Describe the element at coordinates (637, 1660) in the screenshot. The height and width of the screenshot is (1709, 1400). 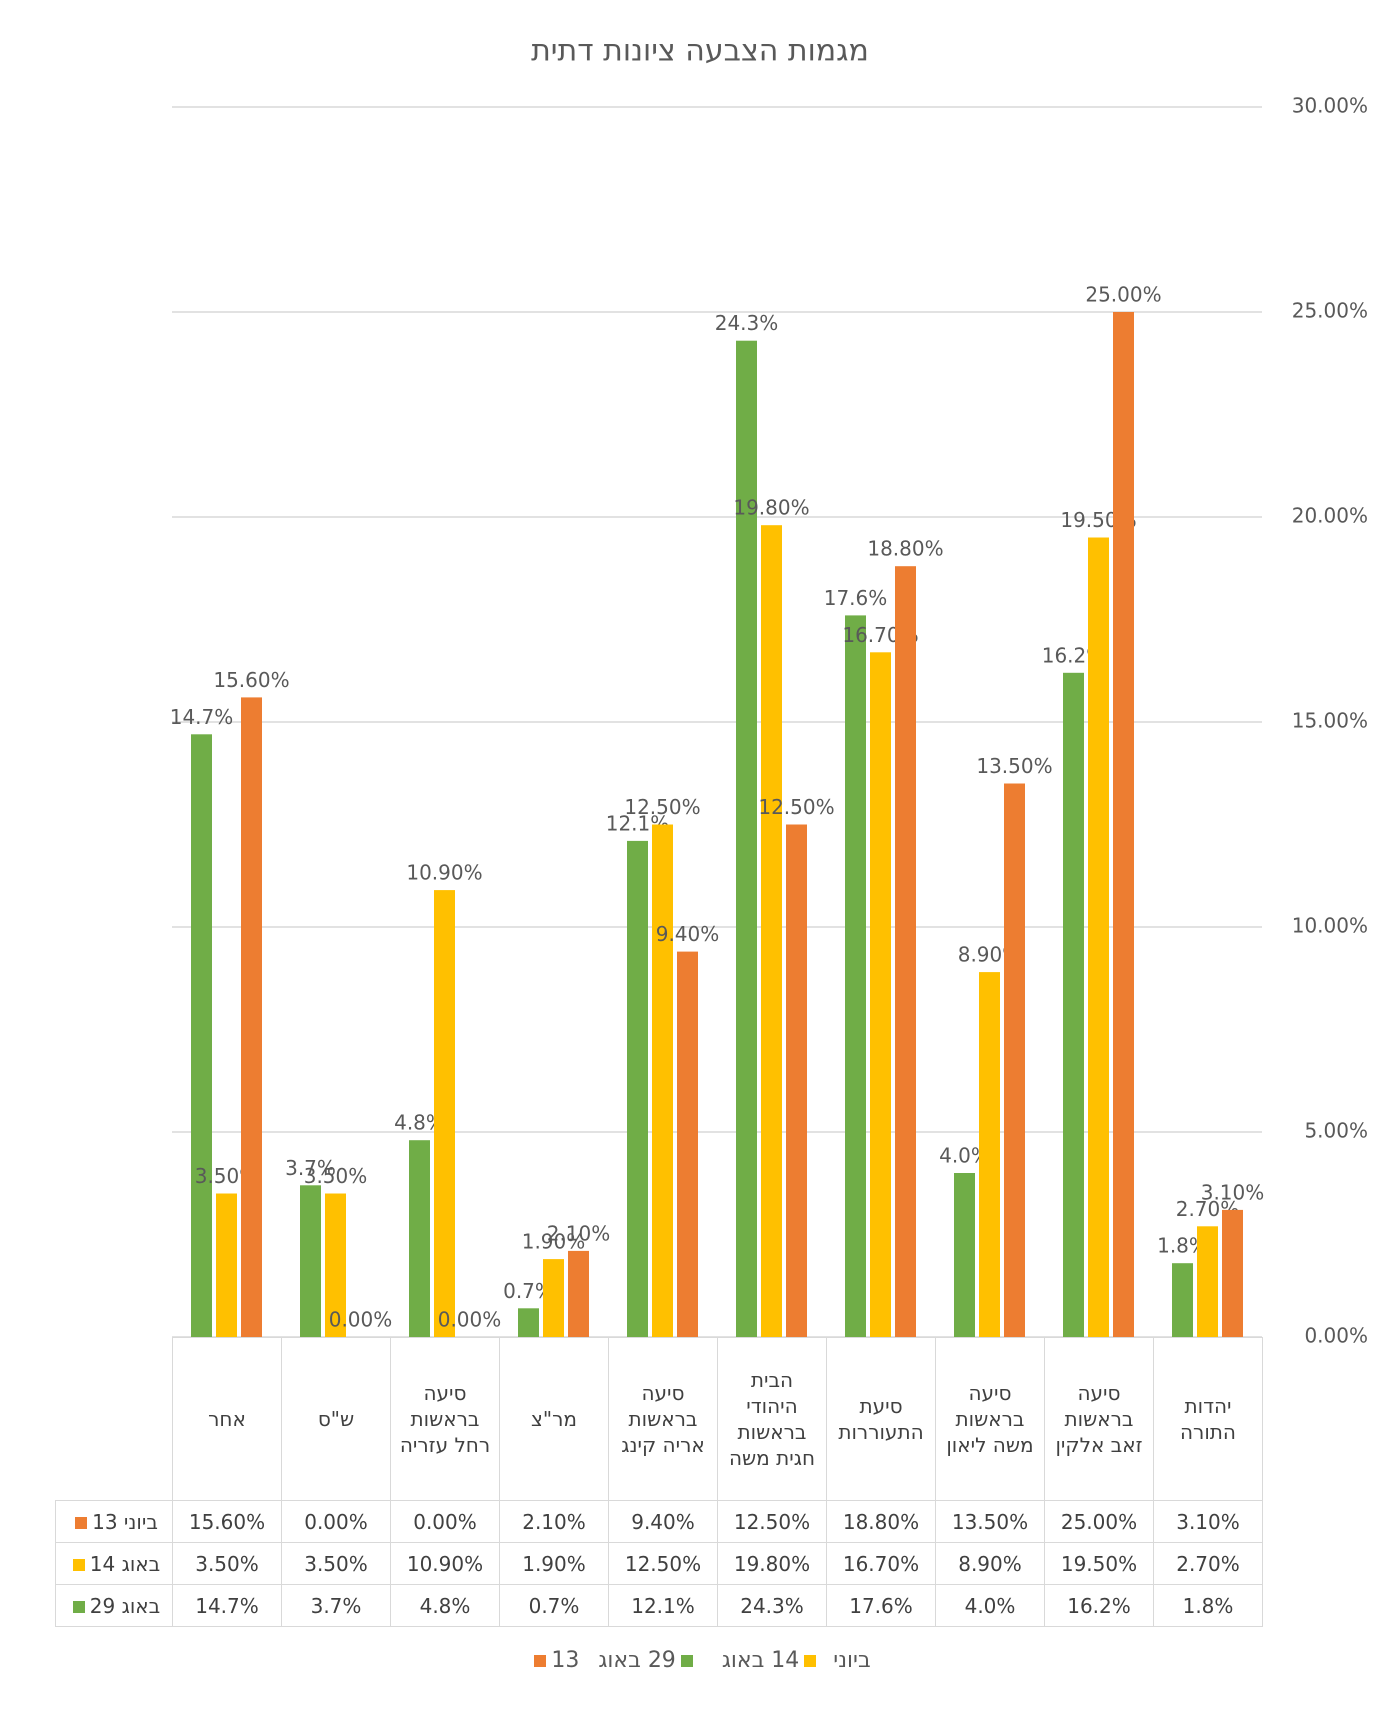
I see `legend-label: 29 באוג` at that location.